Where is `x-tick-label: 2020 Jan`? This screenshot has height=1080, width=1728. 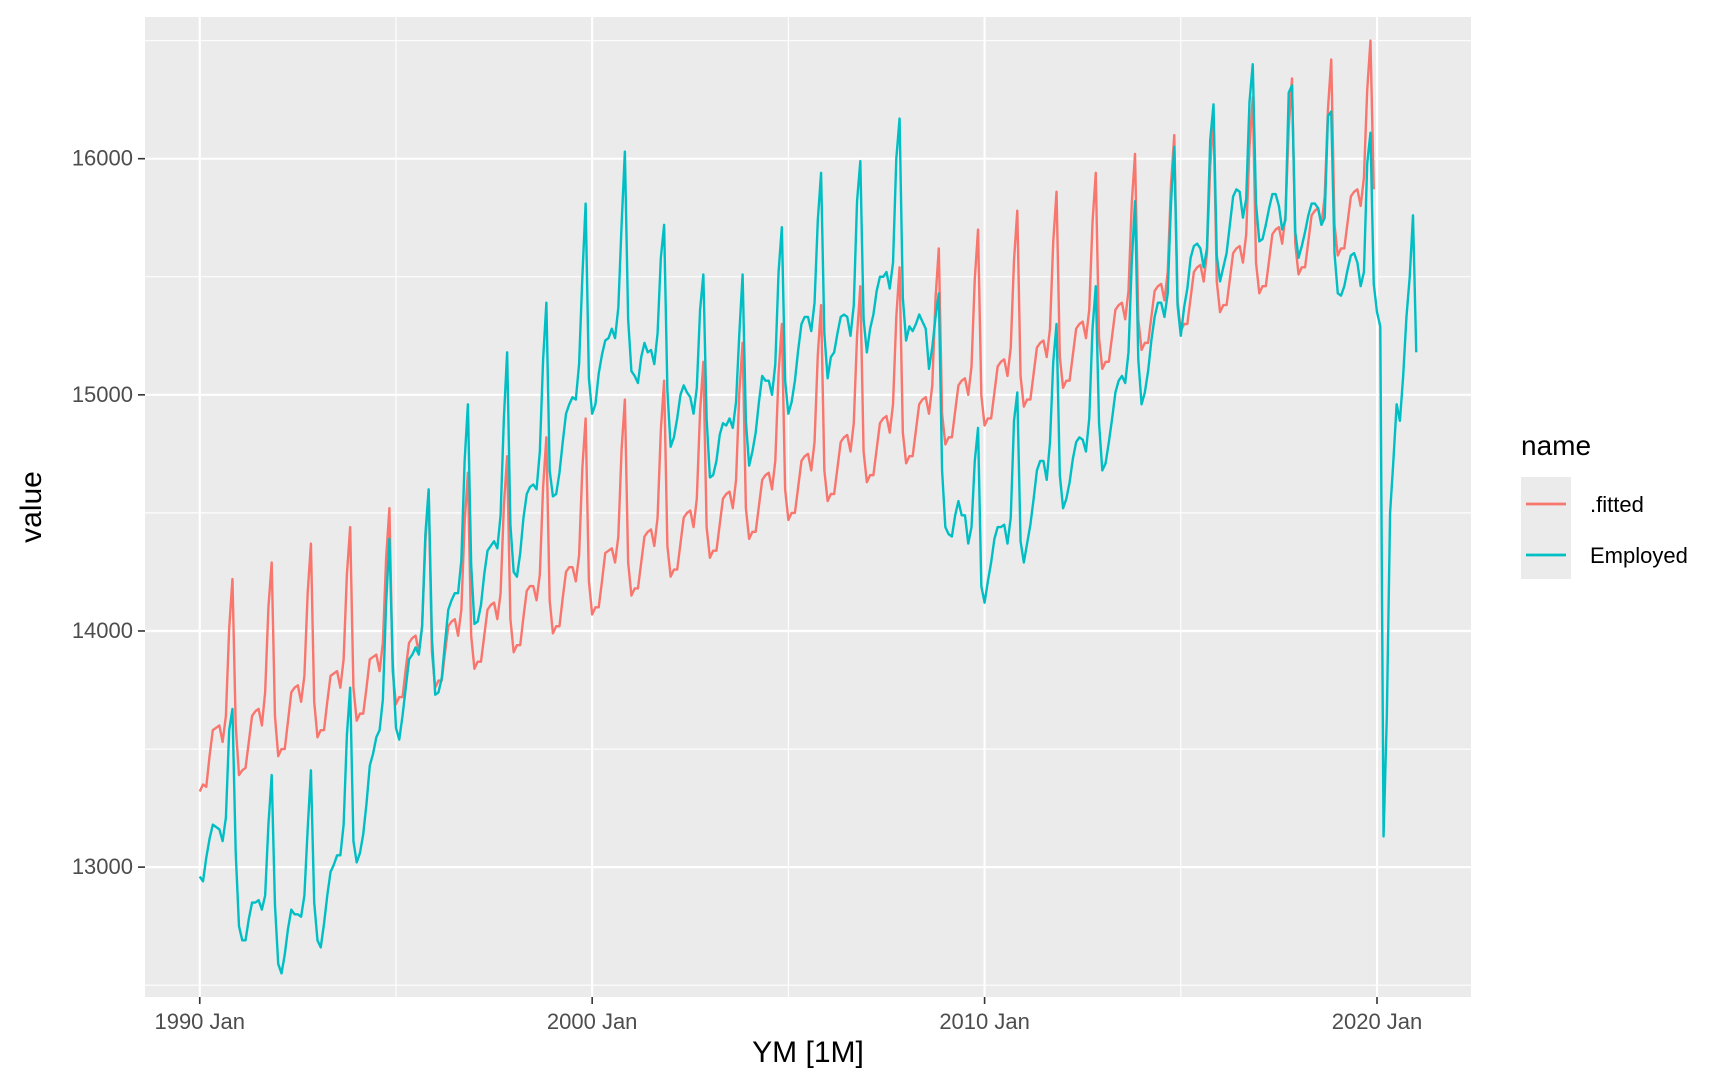
x-tick-label: 2020 Jan is located at coordinates (1377, 1021).